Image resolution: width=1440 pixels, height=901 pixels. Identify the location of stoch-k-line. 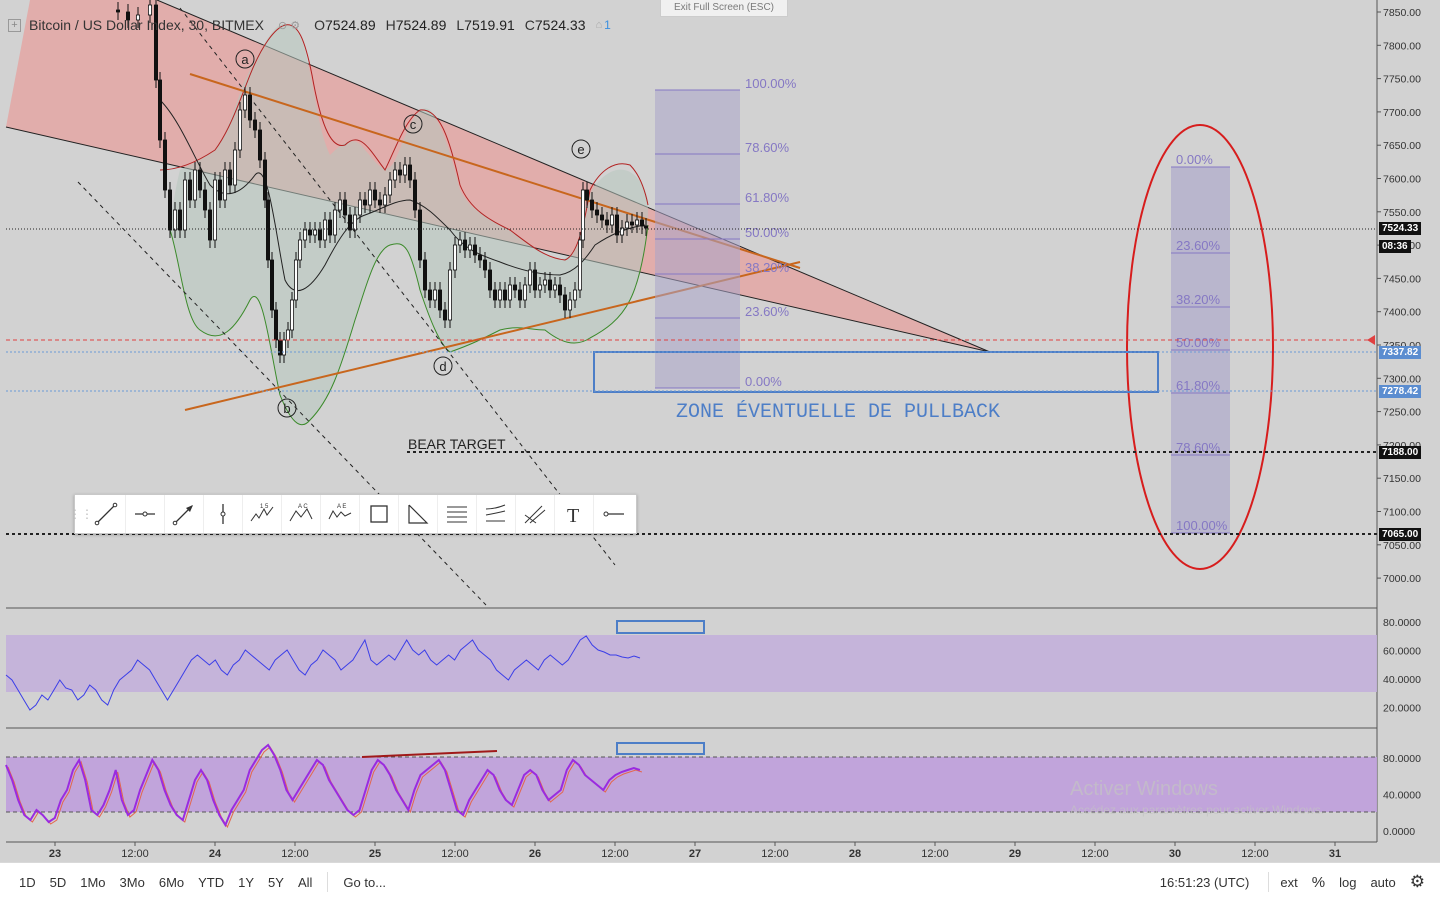
(323, 785).